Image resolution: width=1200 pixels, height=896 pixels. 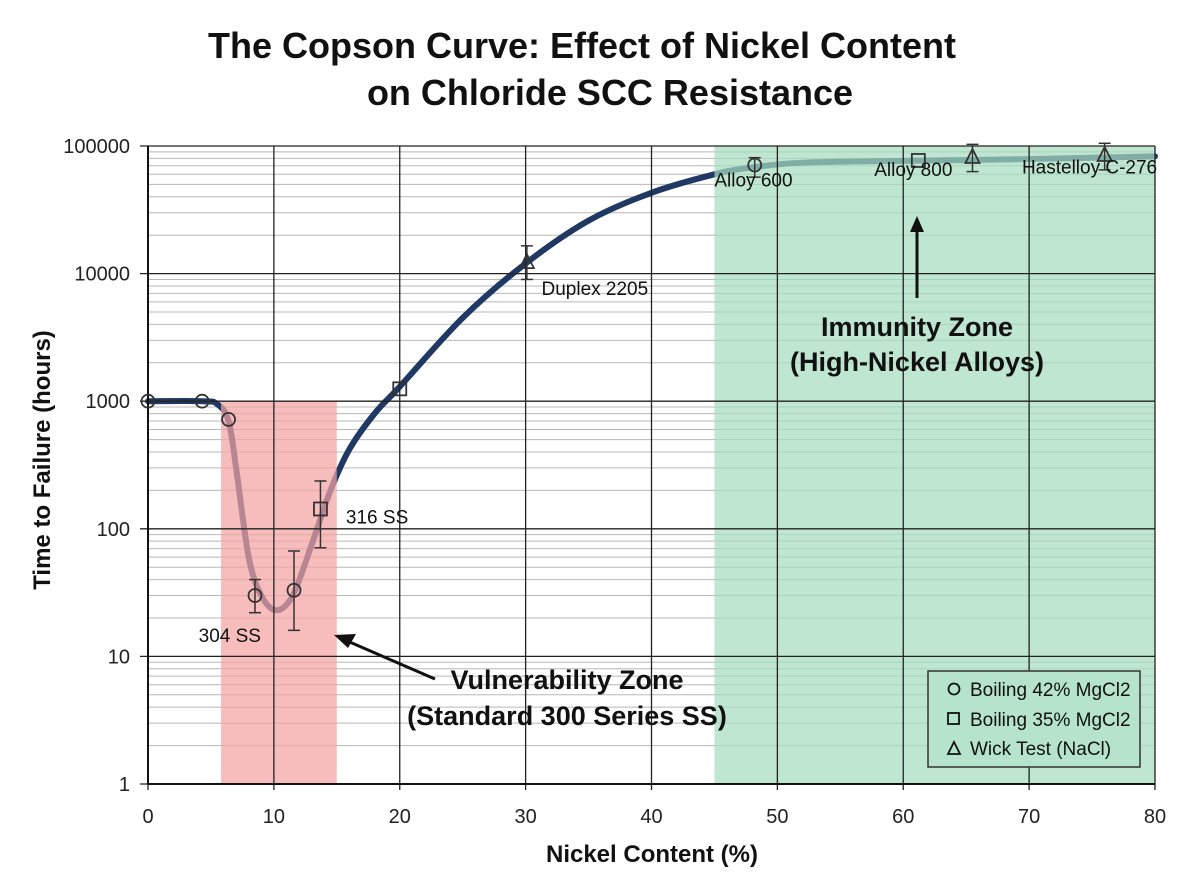 I want to click on legend-circle-icon, so click(x=954, y=689).